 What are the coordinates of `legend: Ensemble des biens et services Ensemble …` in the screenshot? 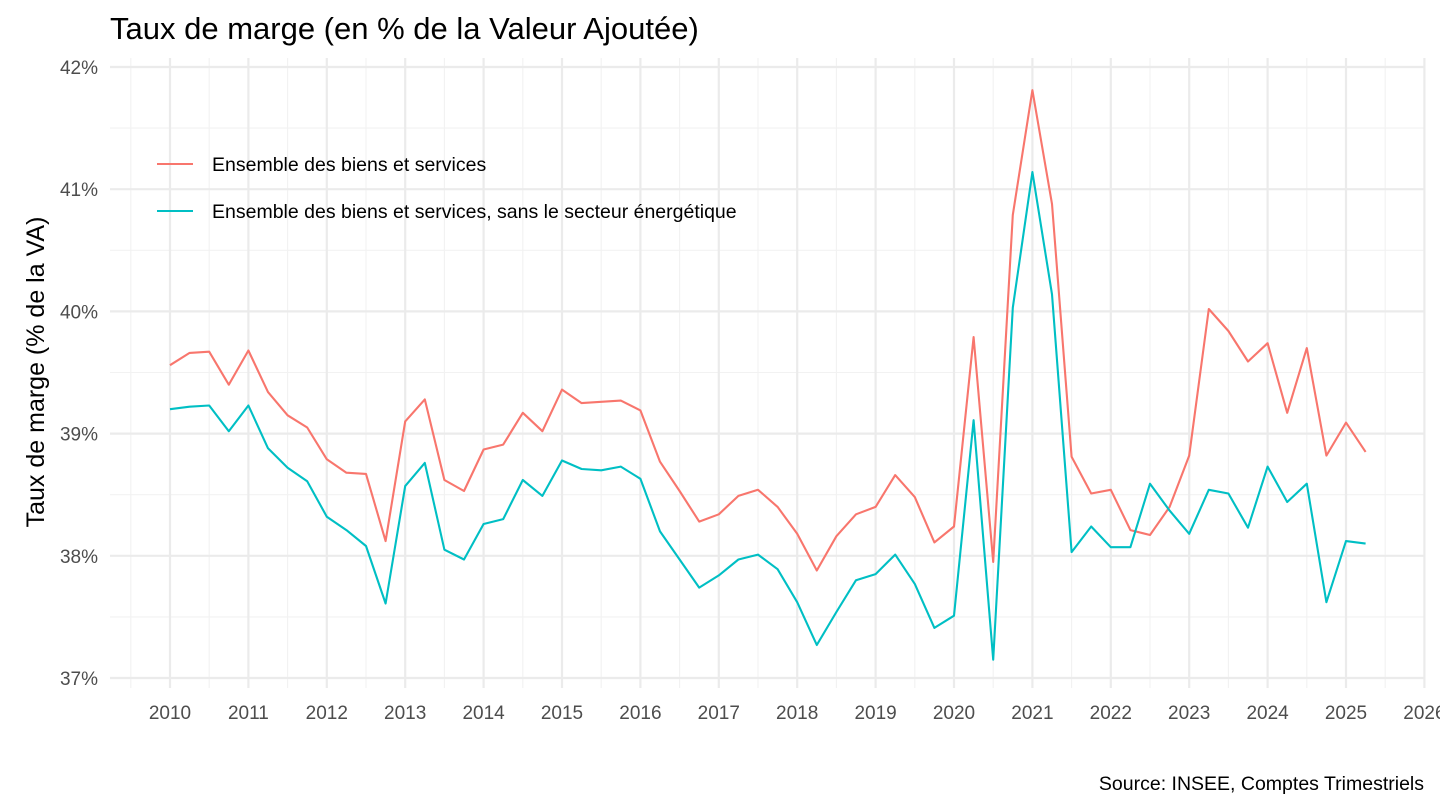 It's located at (447, 188).